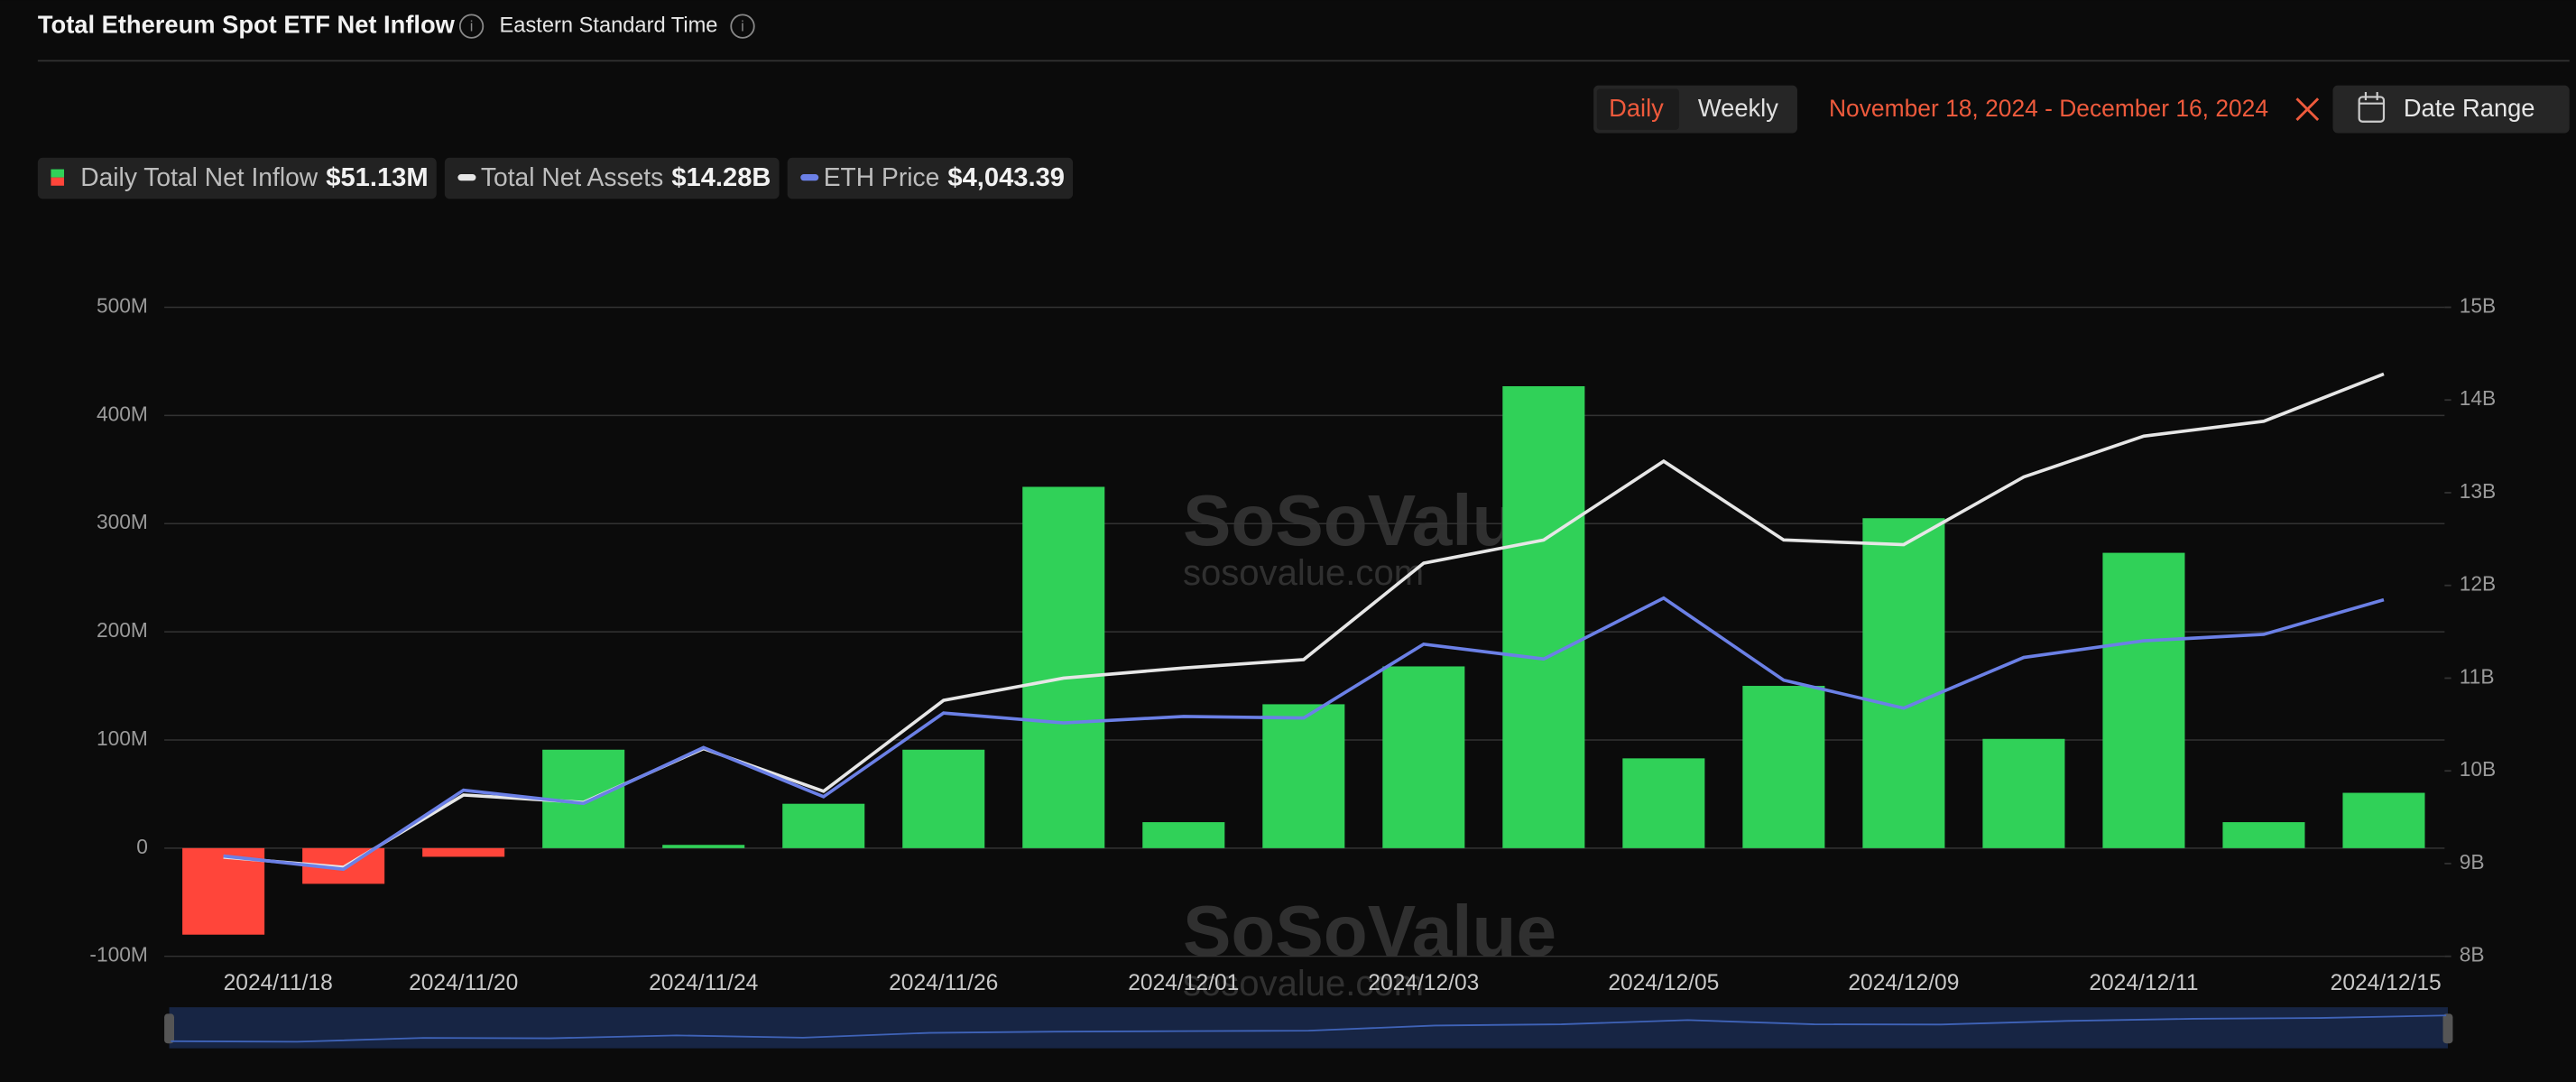 The width and height of the screenshot is (2576, 1082). What do you see at coordinates (1423, 983) in the screenshot?
I see `x-tick-label: 2024/12/03` at bounding box center [1423, 983].